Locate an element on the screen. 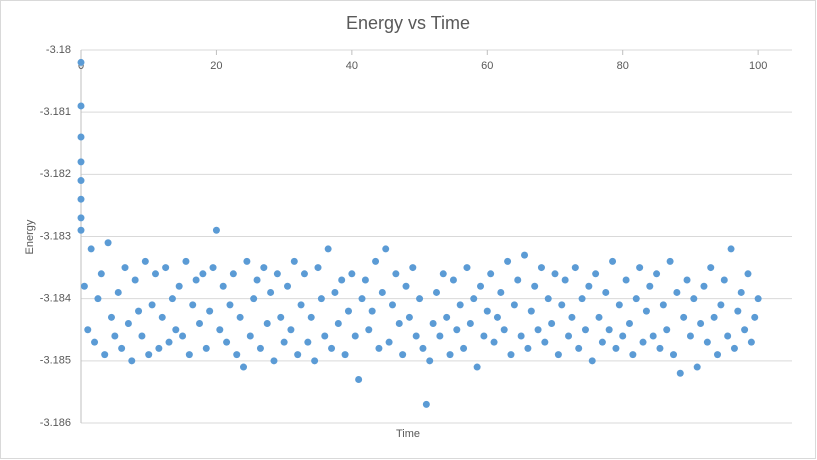 This screenshot has width=817, height=460. y-tick-label: -3.186 is located at coordinates (55, 423).